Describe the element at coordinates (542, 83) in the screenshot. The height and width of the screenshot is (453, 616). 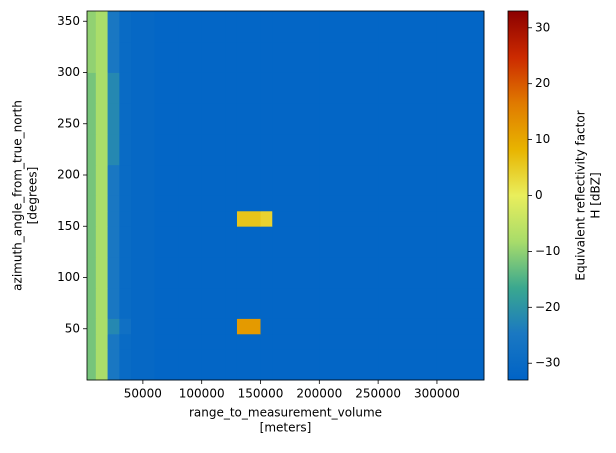
I see `colorbar-tick-label: 20` at that location.